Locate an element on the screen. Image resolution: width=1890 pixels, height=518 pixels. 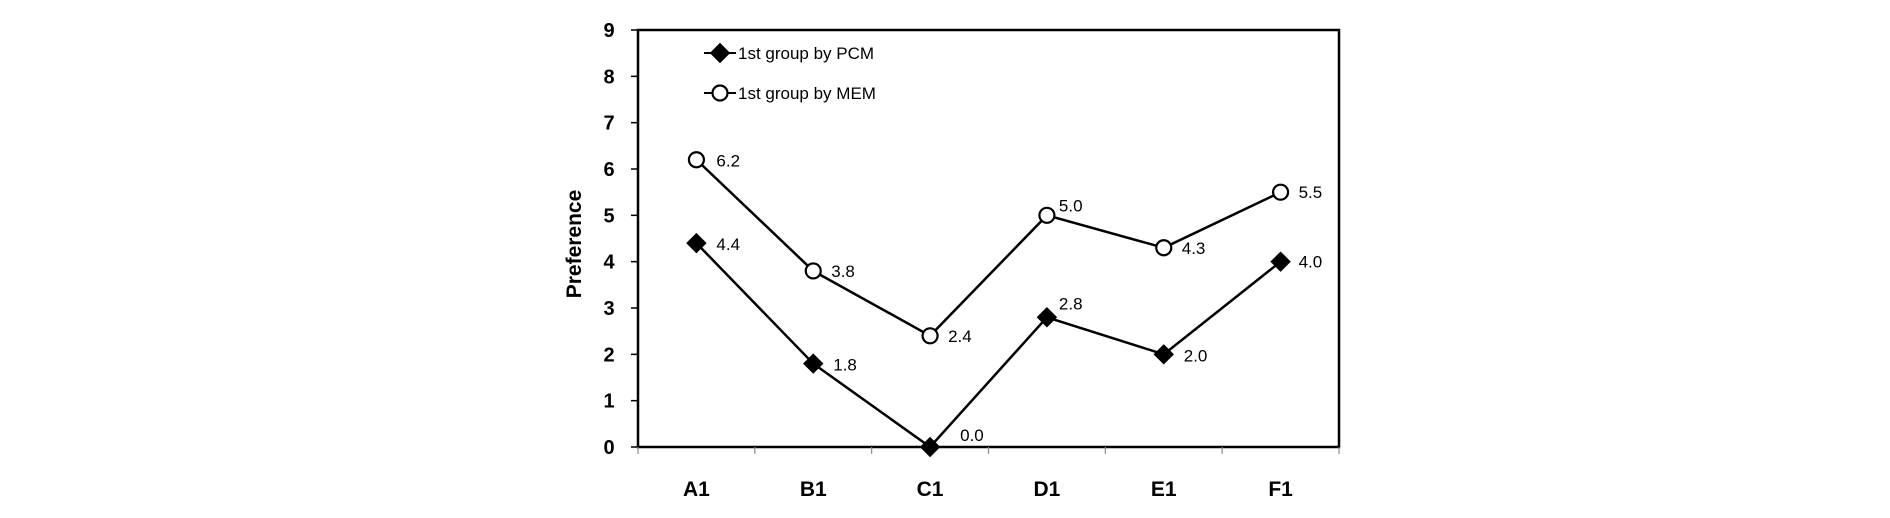
data-label: 6.2 is located at coordinates (728, 161).